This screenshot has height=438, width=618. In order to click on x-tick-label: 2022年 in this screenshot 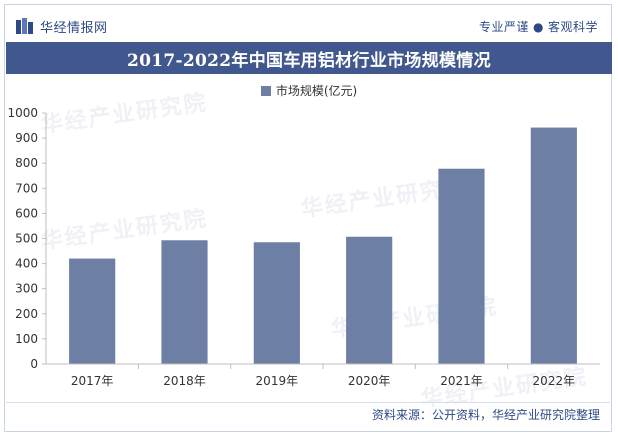, I will do `click(554, 381)`.